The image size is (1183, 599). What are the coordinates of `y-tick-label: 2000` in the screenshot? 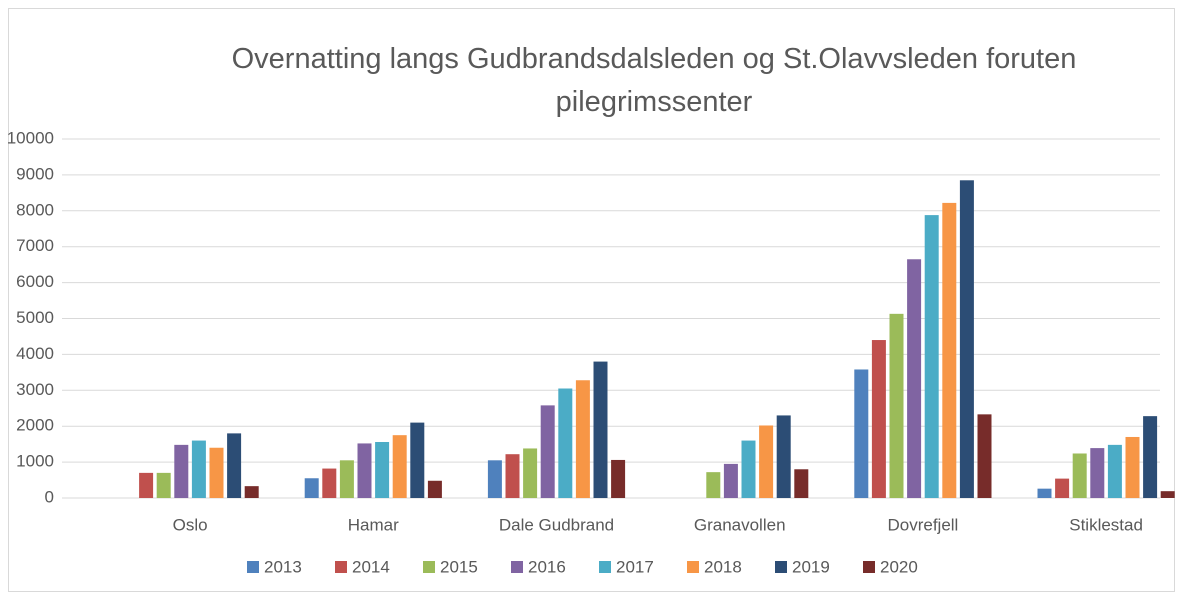 It's located at (35, 425).